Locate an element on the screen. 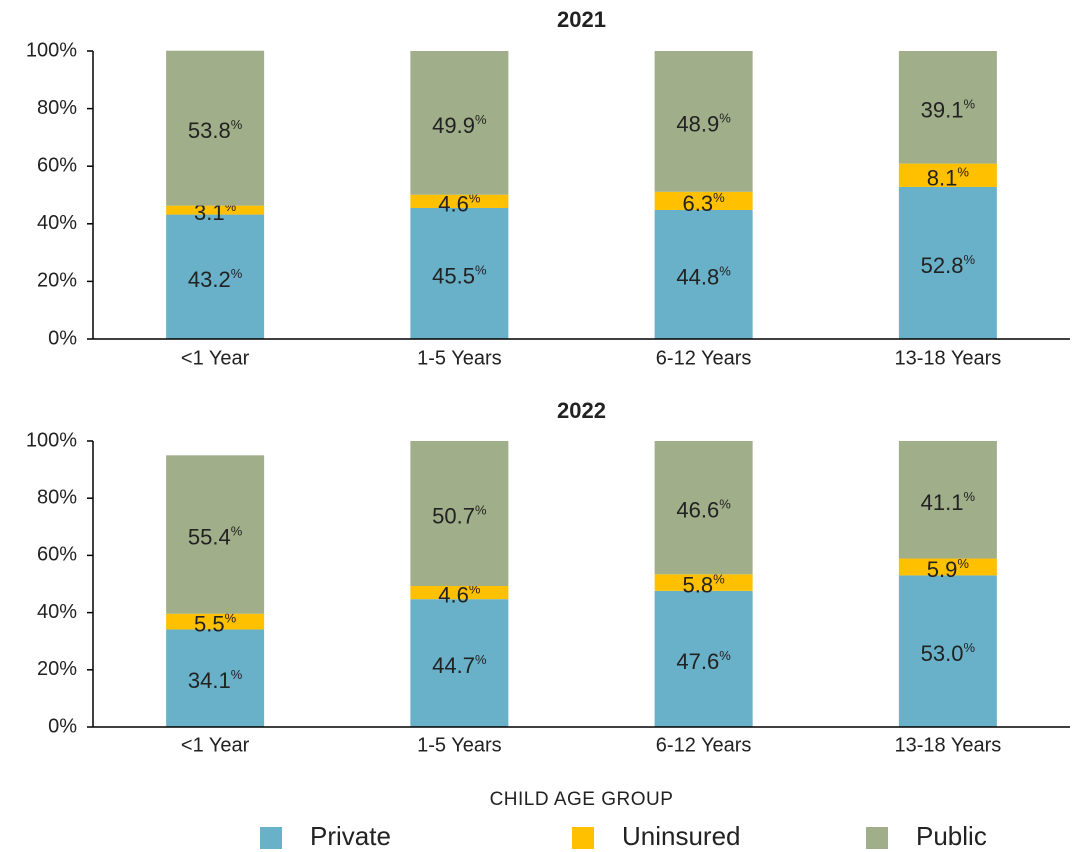 The width and height of the screenshot is (1076, 852). value-label: 34.1% is located at coordinates (215, 680).